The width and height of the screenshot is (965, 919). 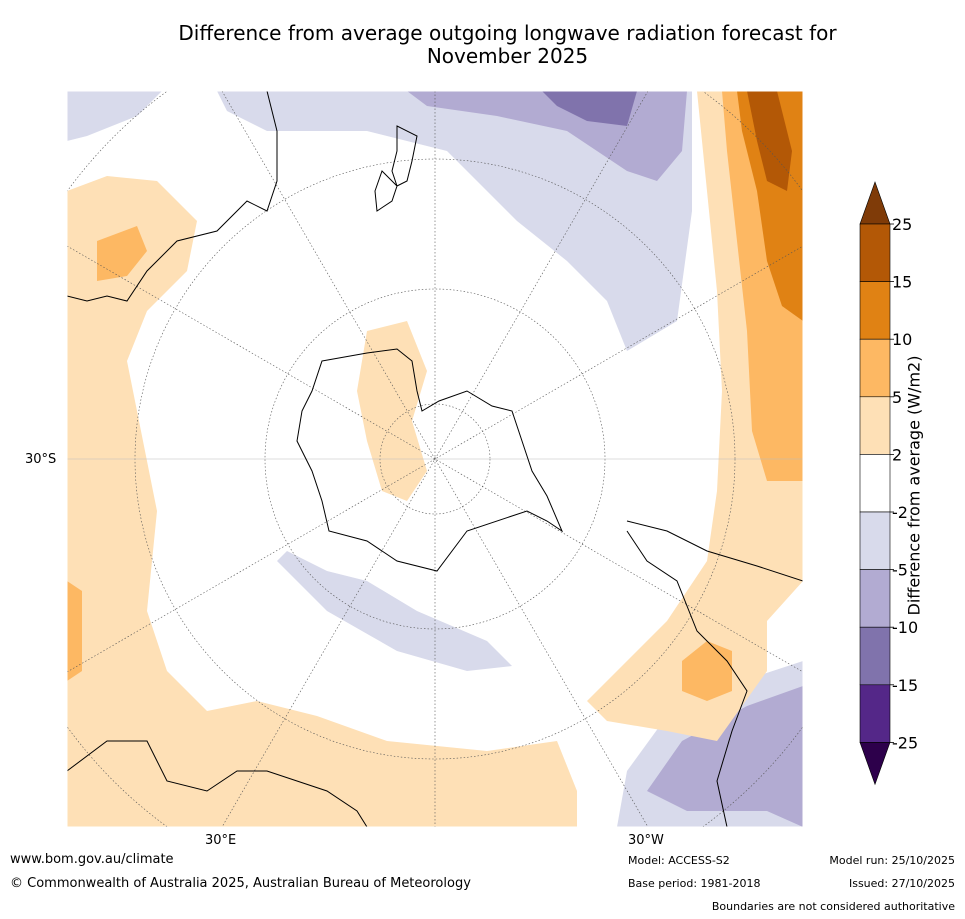 I want to click on colorbar-svg: 25 15 10 5 2 -2 -5 -10 -15 -25, so click(x=888, y=483).